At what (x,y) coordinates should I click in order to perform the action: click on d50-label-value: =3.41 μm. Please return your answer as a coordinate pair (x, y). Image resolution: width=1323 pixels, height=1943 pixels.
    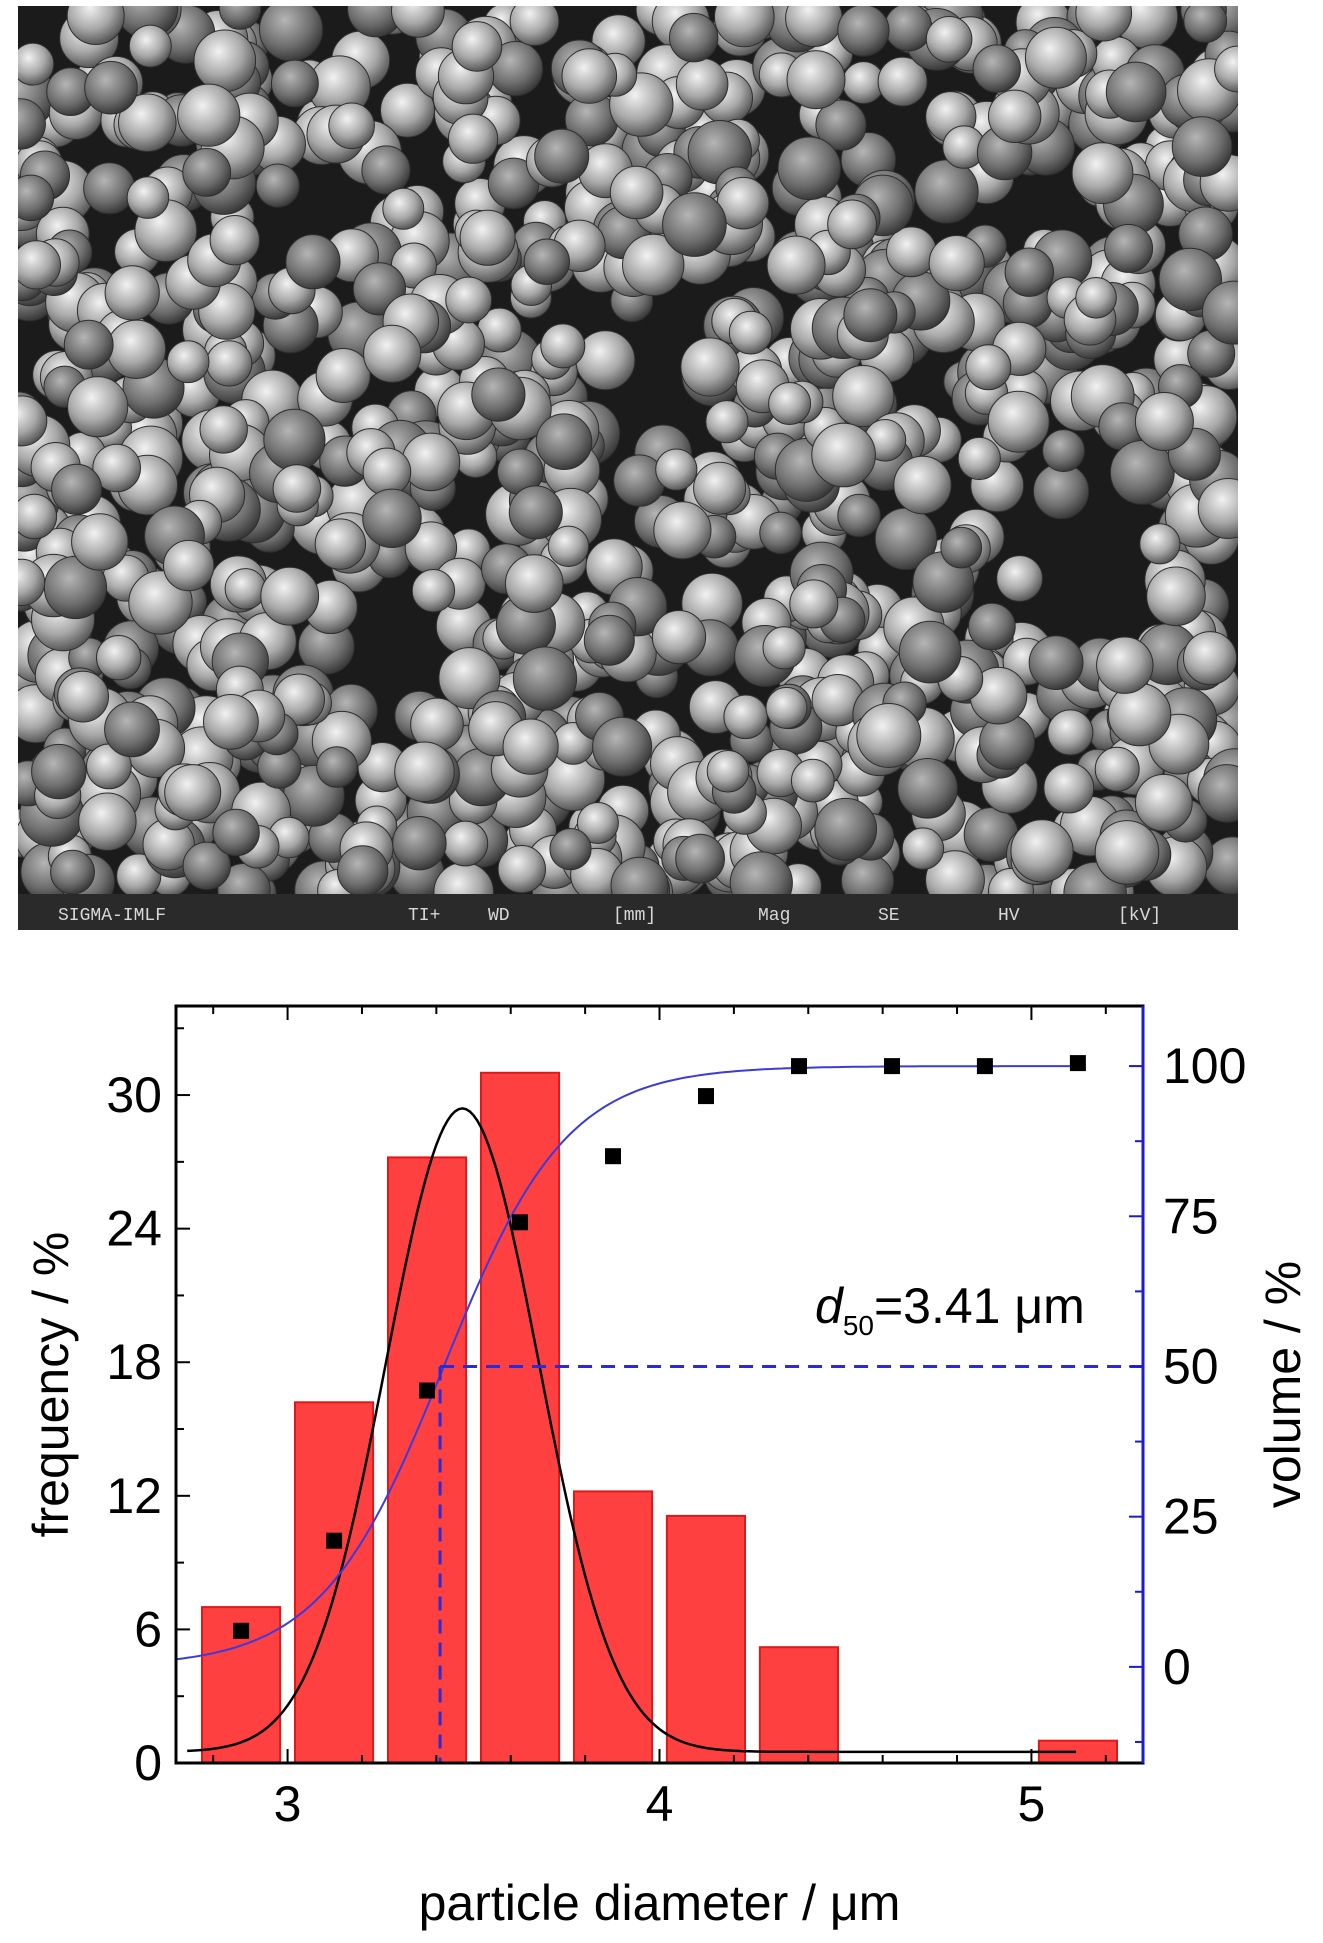
    Looking at the image, I should click on (979, 1306).